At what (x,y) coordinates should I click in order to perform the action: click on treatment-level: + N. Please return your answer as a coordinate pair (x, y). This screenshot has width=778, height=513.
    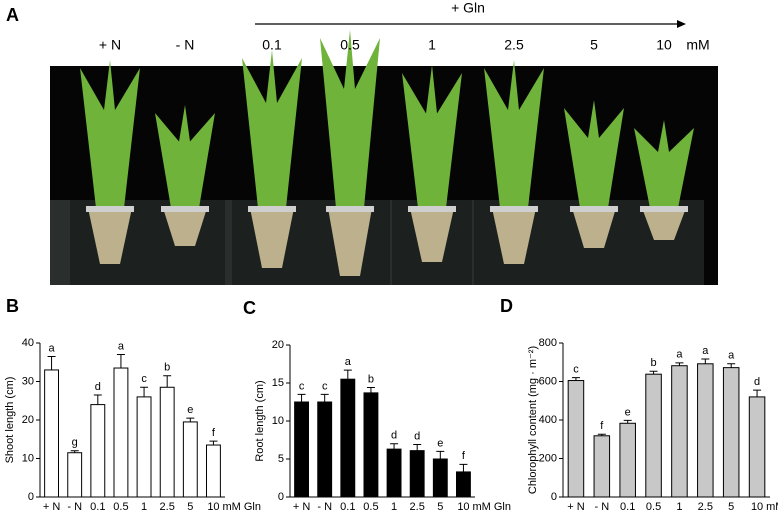
    Looking at the image, I should click on (110, 45).